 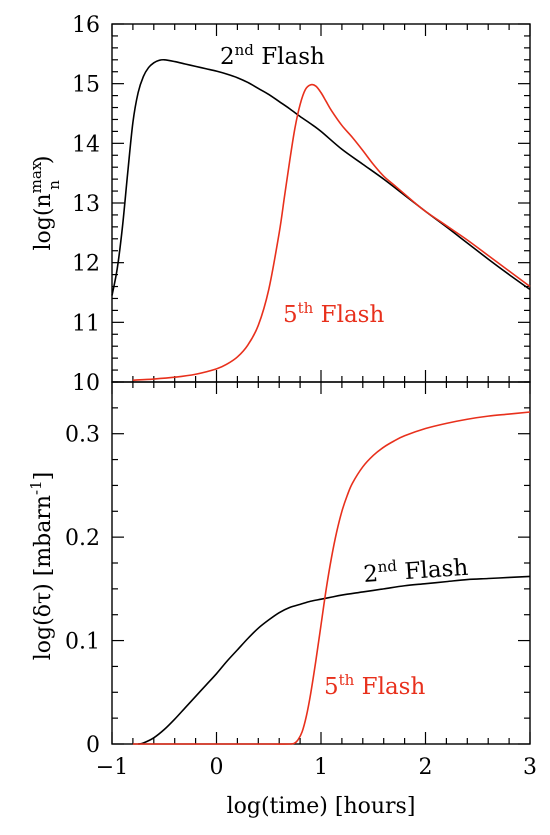 What do you see at coordinates (86, 383) in the screenshot?
I see `top-y-tick-label: 10` at bounding box center [86, 383].